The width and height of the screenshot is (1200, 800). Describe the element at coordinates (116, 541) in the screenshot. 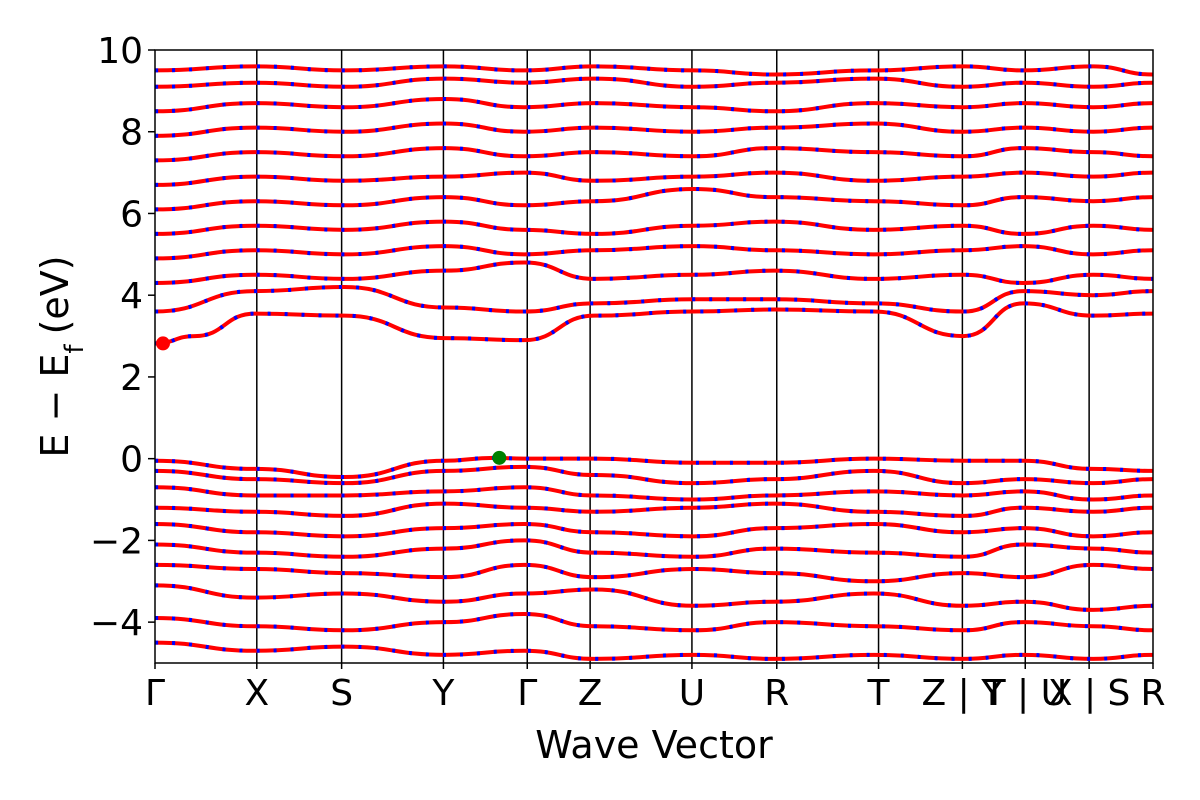

I see `y-tick-label: −2` at that location.